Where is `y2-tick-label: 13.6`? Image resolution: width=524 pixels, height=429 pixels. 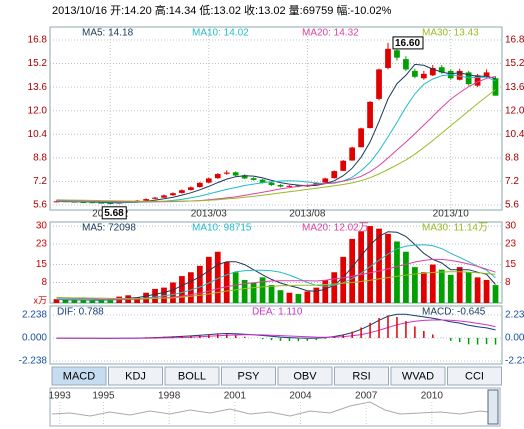 y2-tick-label: 13.6 is located at coordinates (514, 87).